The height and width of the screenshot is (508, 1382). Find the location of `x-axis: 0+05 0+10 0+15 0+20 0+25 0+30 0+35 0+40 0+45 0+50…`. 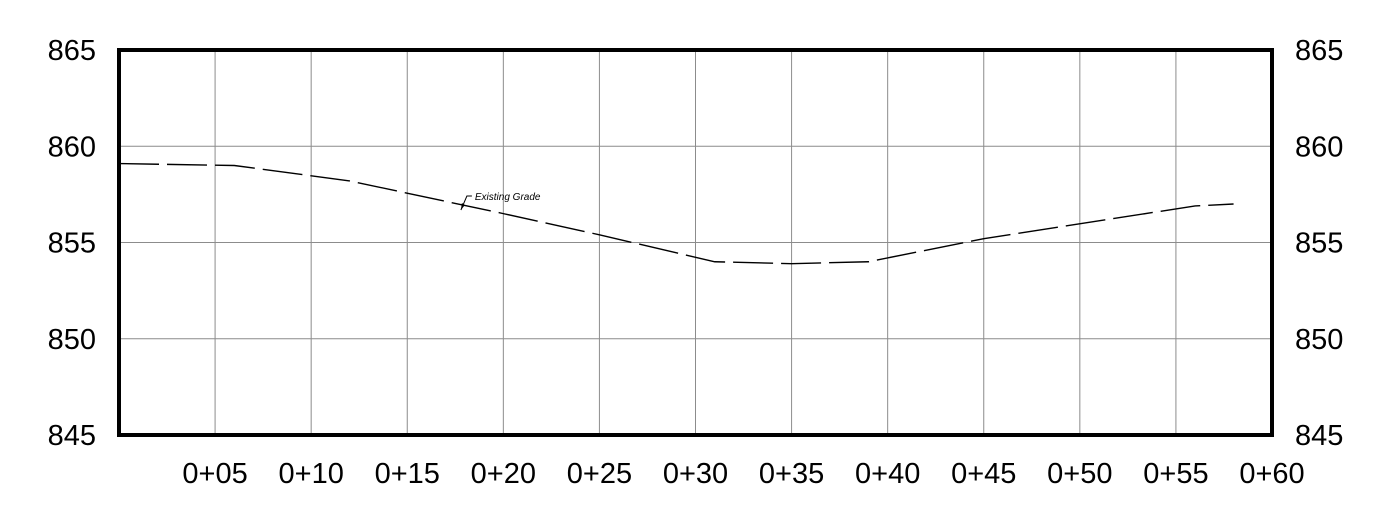

x-axis: 0+05 0+10 0+15 0+20 0+25 0+30 0+35 0+40 0+45 0+50… is located at coordinates (743, 474).